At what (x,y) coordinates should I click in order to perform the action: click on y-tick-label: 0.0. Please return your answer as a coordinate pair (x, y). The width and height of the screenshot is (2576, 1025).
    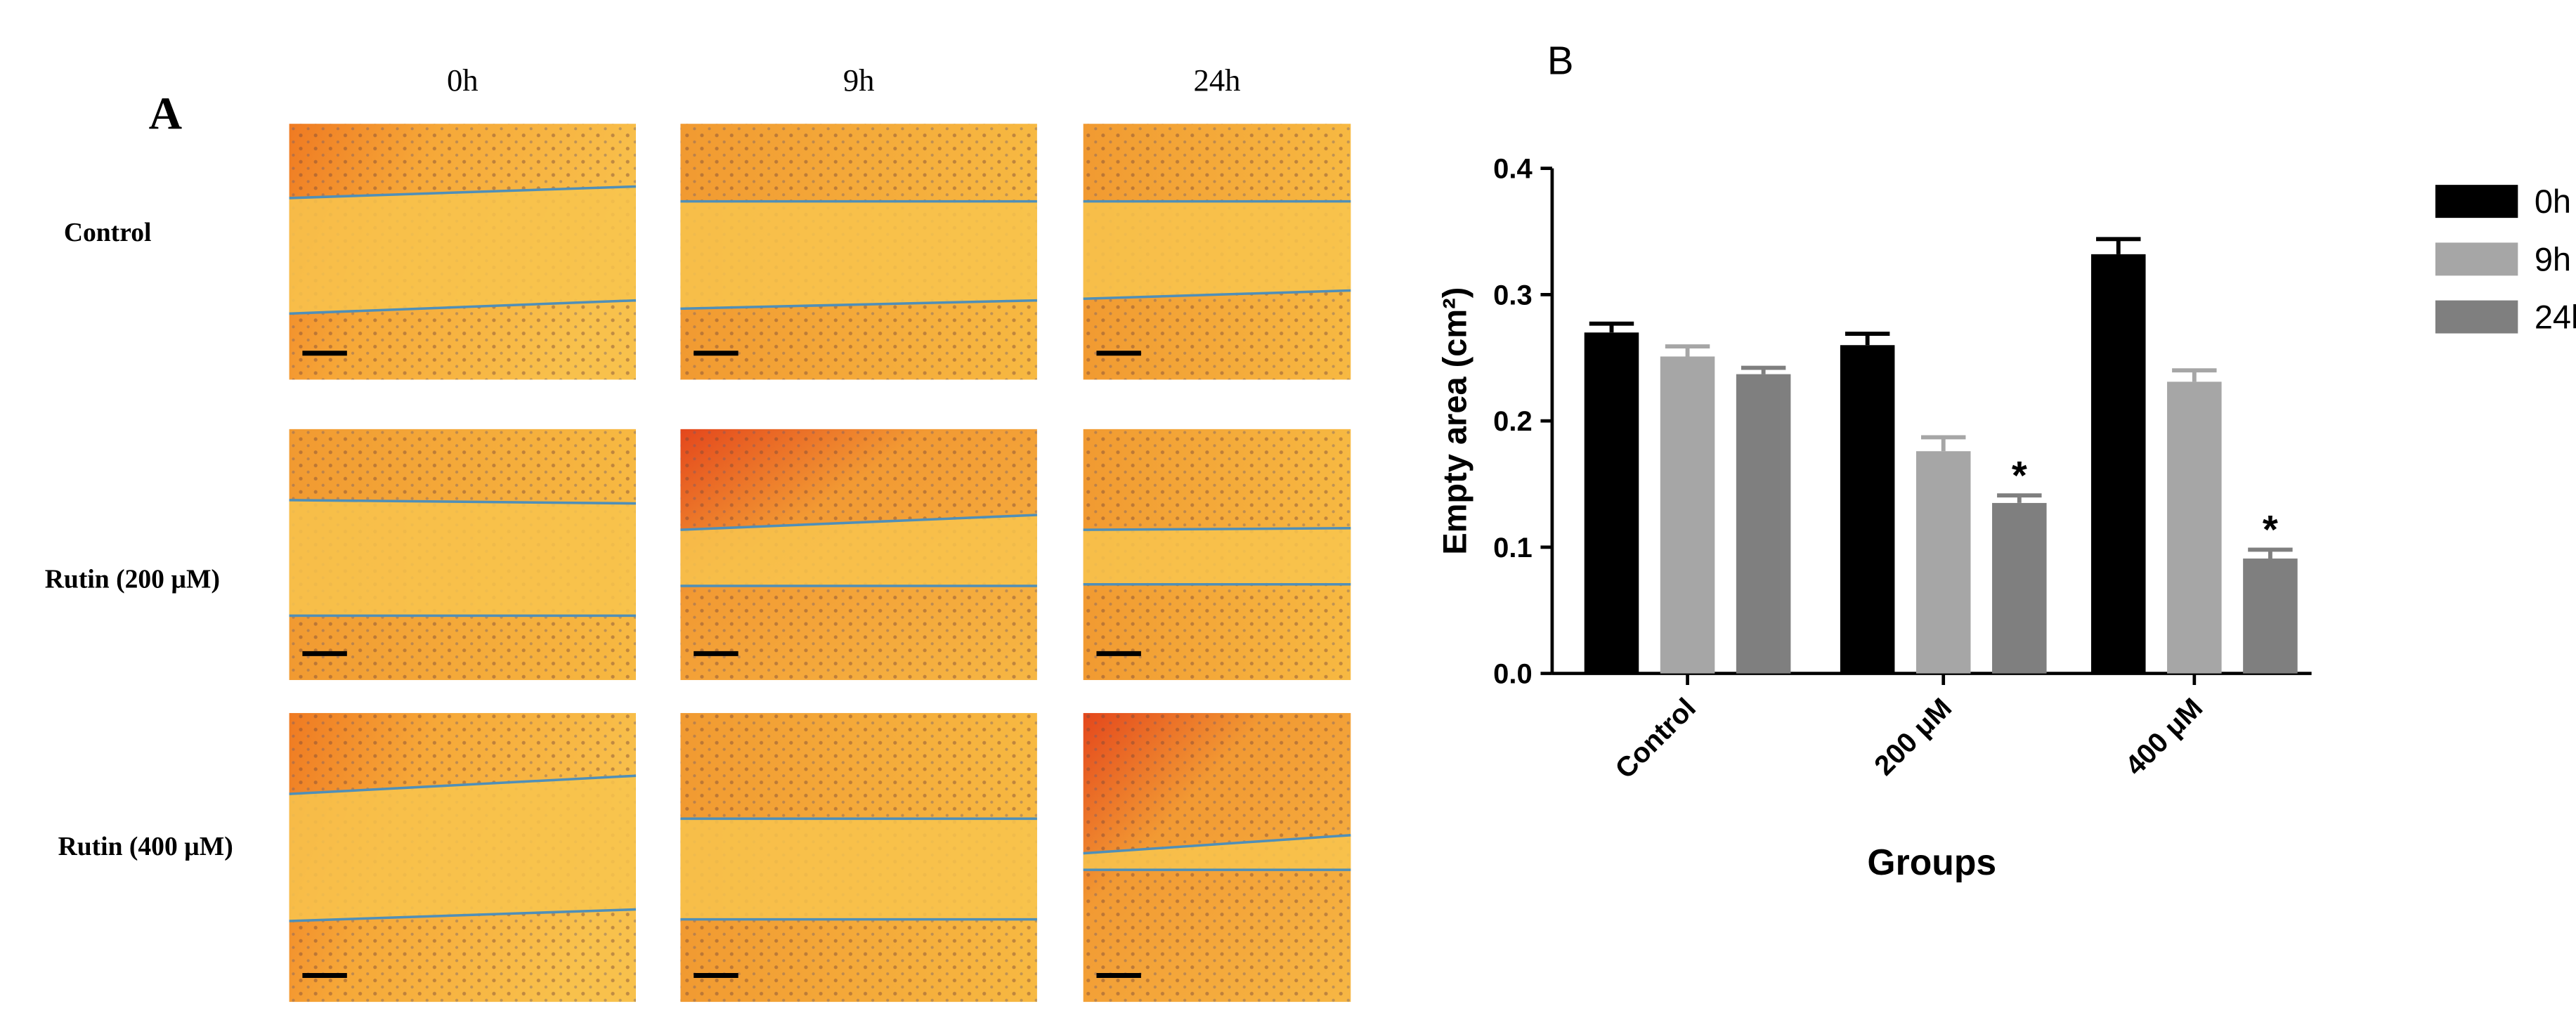
    Looking at the image, I should click on (1513, 674).